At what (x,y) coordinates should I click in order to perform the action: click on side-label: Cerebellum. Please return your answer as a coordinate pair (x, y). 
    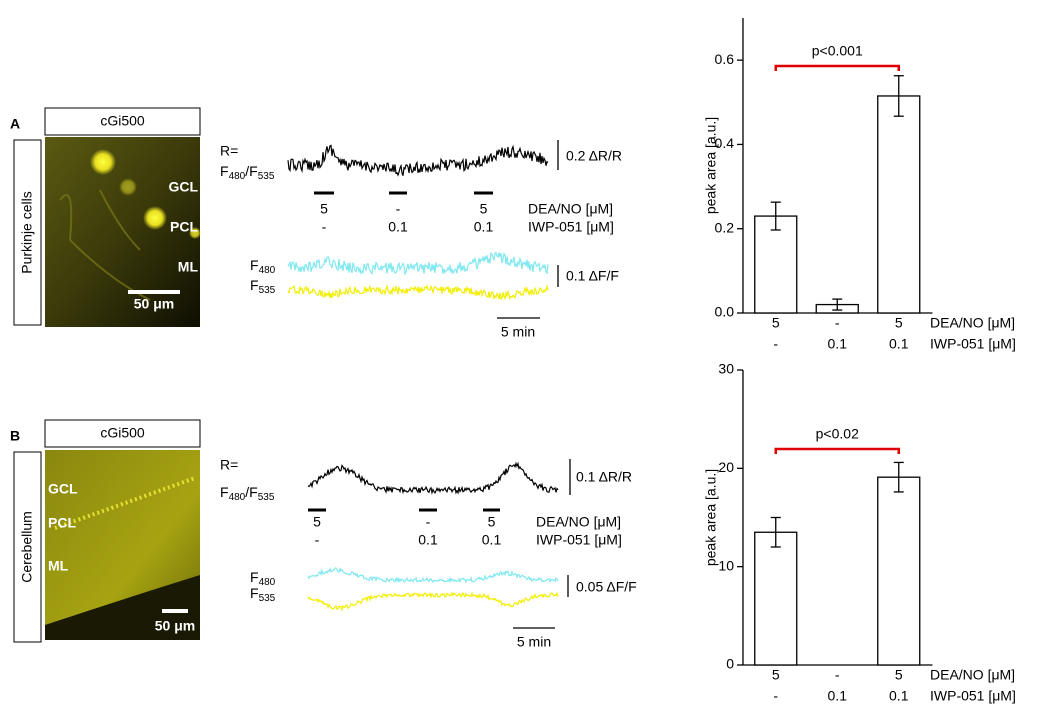
    Looking at the image, I should click on (27, 547).